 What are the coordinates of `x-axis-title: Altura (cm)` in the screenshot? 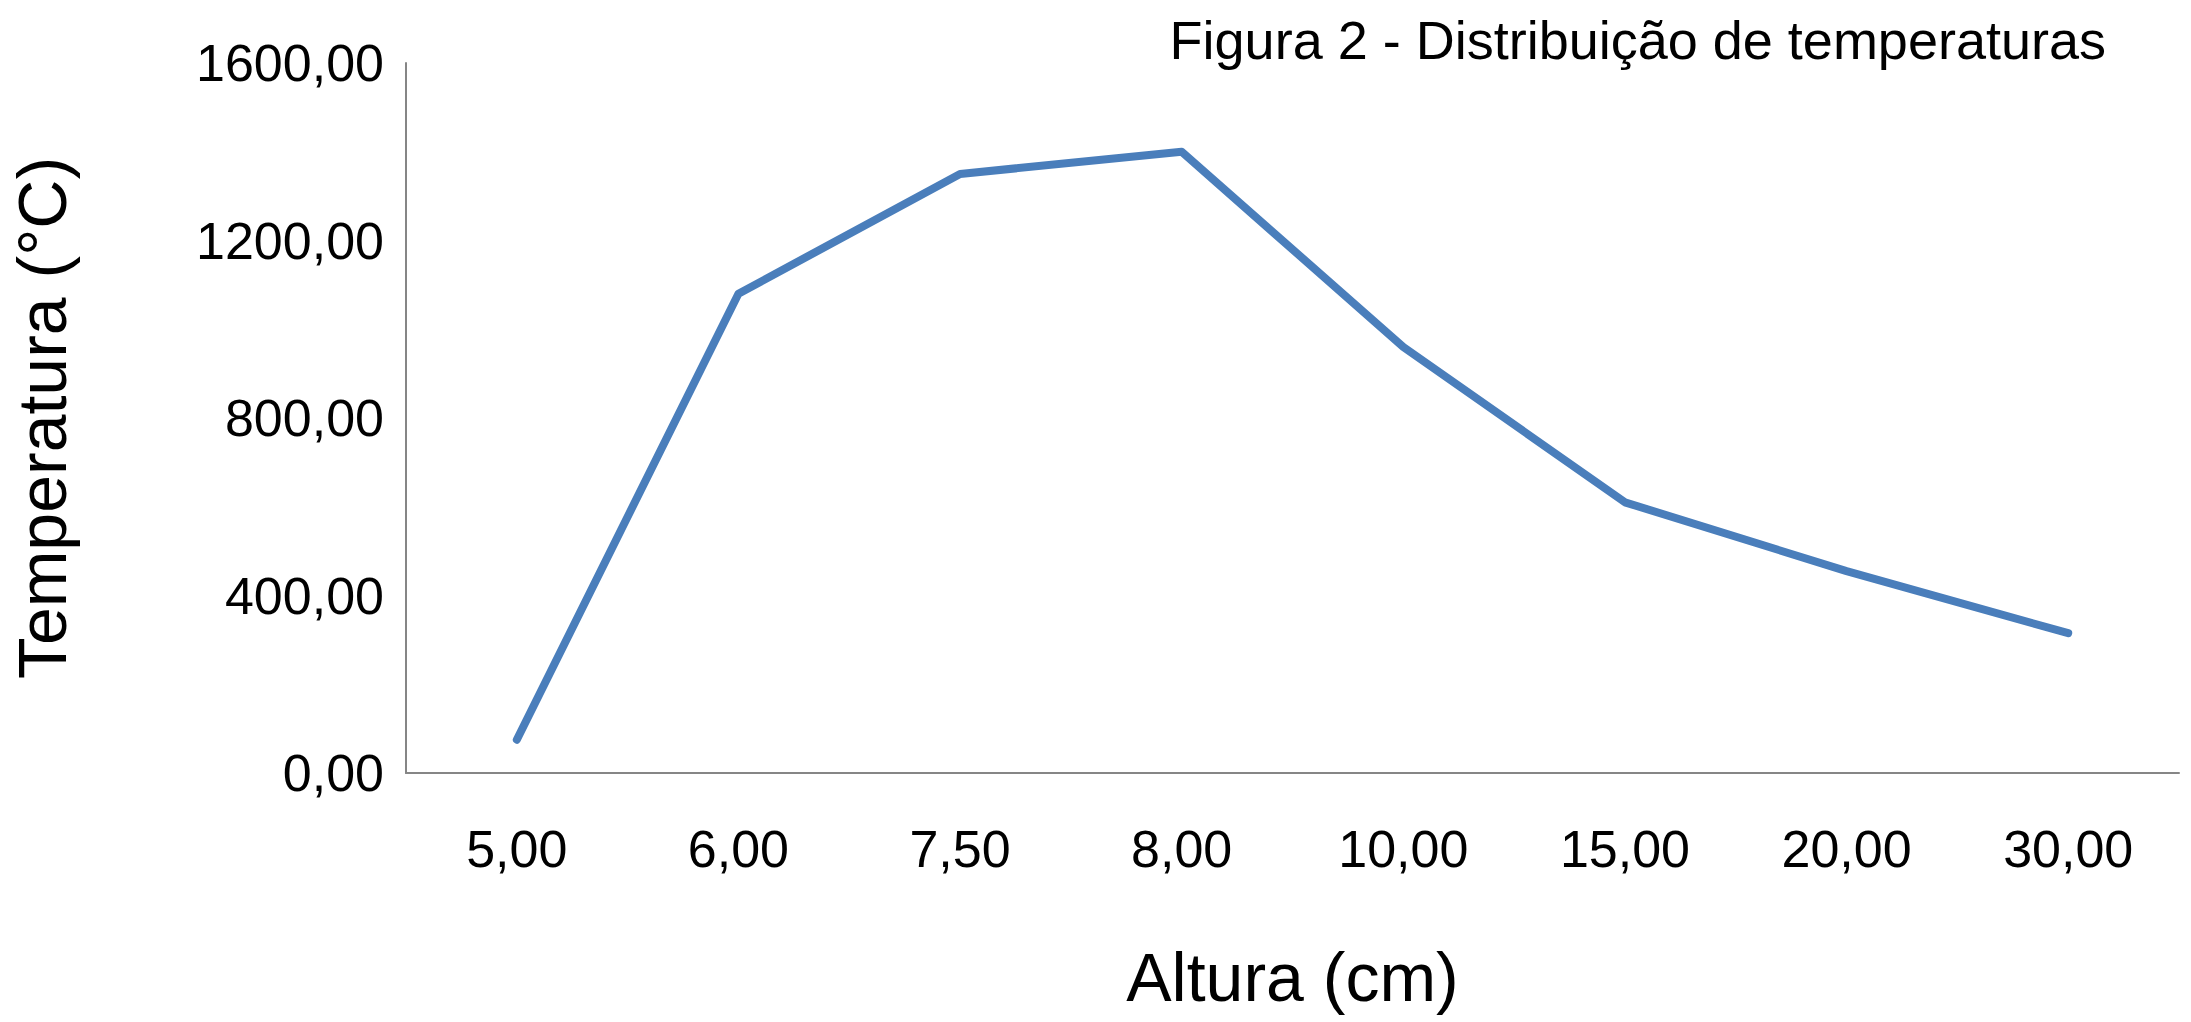 It's located at (1292, 977).